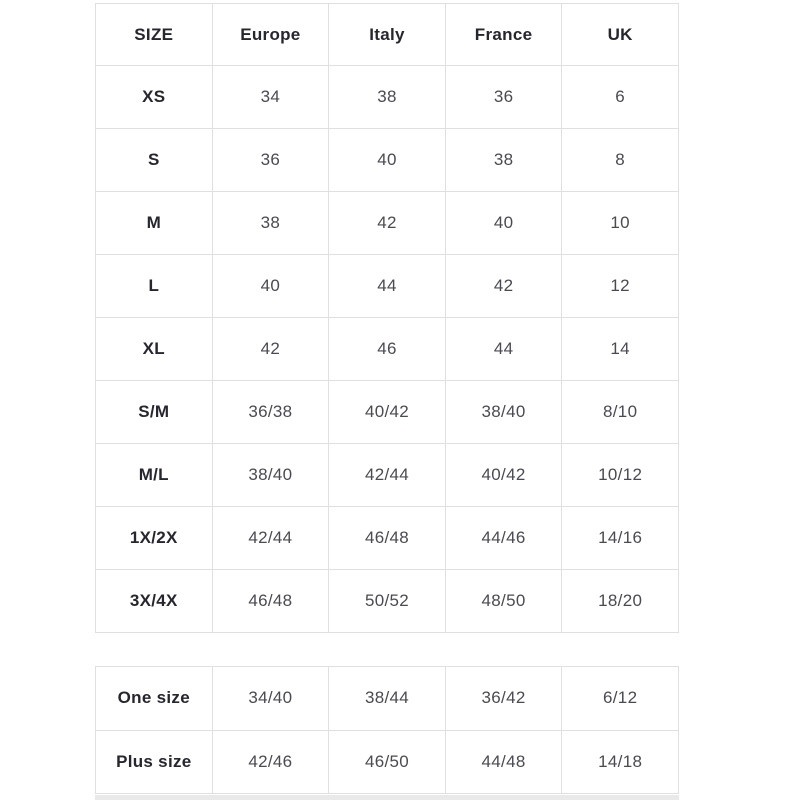 The height and width of the screenshot is (800, 800). I want to click on value-cell: 36/38, so click(270, 412).